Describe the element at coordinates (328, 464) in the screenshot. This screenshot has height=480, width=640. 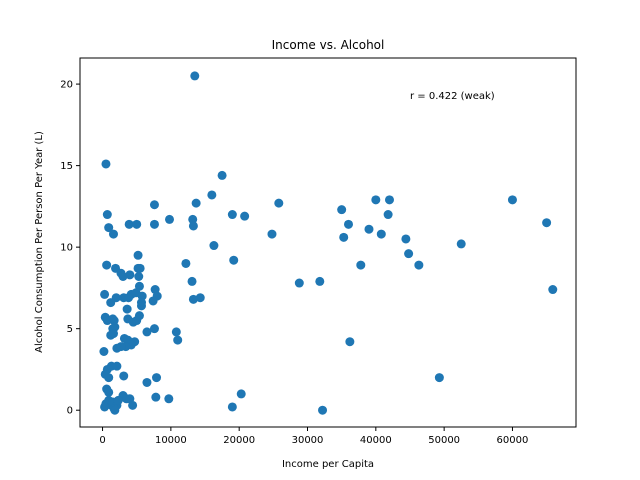
I see `x-axis-label: Income per Capita` at that location.